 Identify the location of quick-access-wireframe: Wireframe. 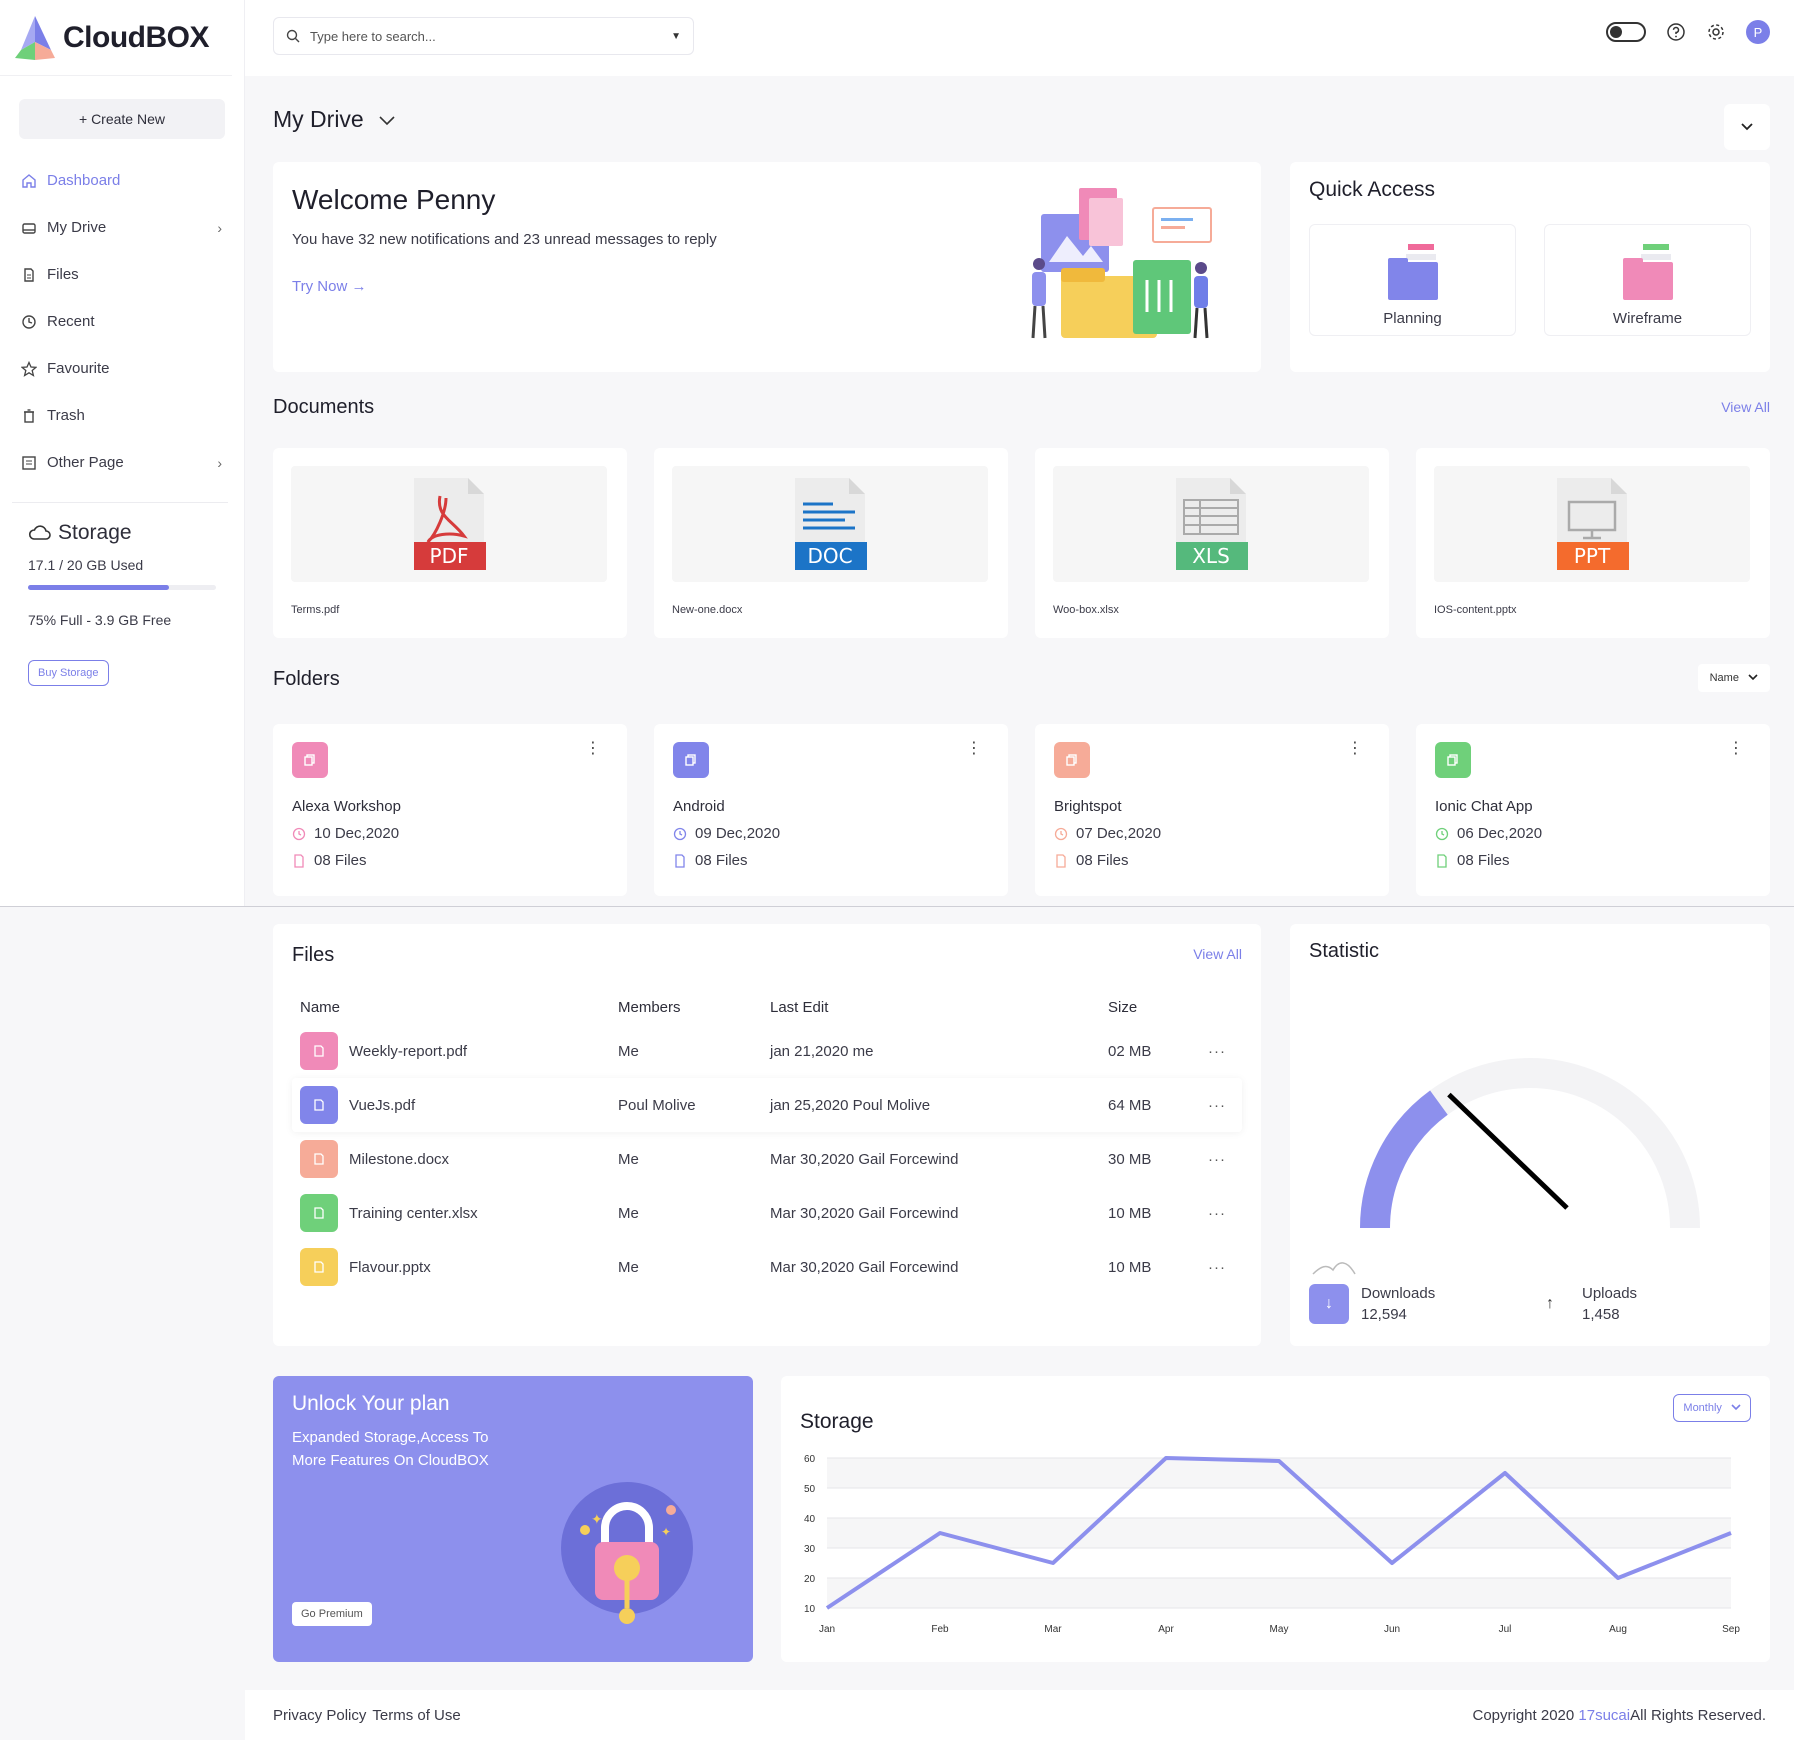
(1647, 280).